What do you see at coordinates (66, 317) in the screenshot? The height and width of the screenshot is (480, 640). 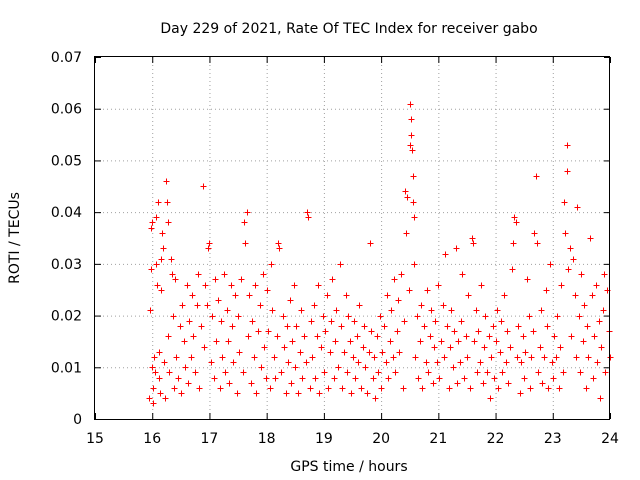 I see `y-tick-label: 0.02` at bounding box center [66, 317].